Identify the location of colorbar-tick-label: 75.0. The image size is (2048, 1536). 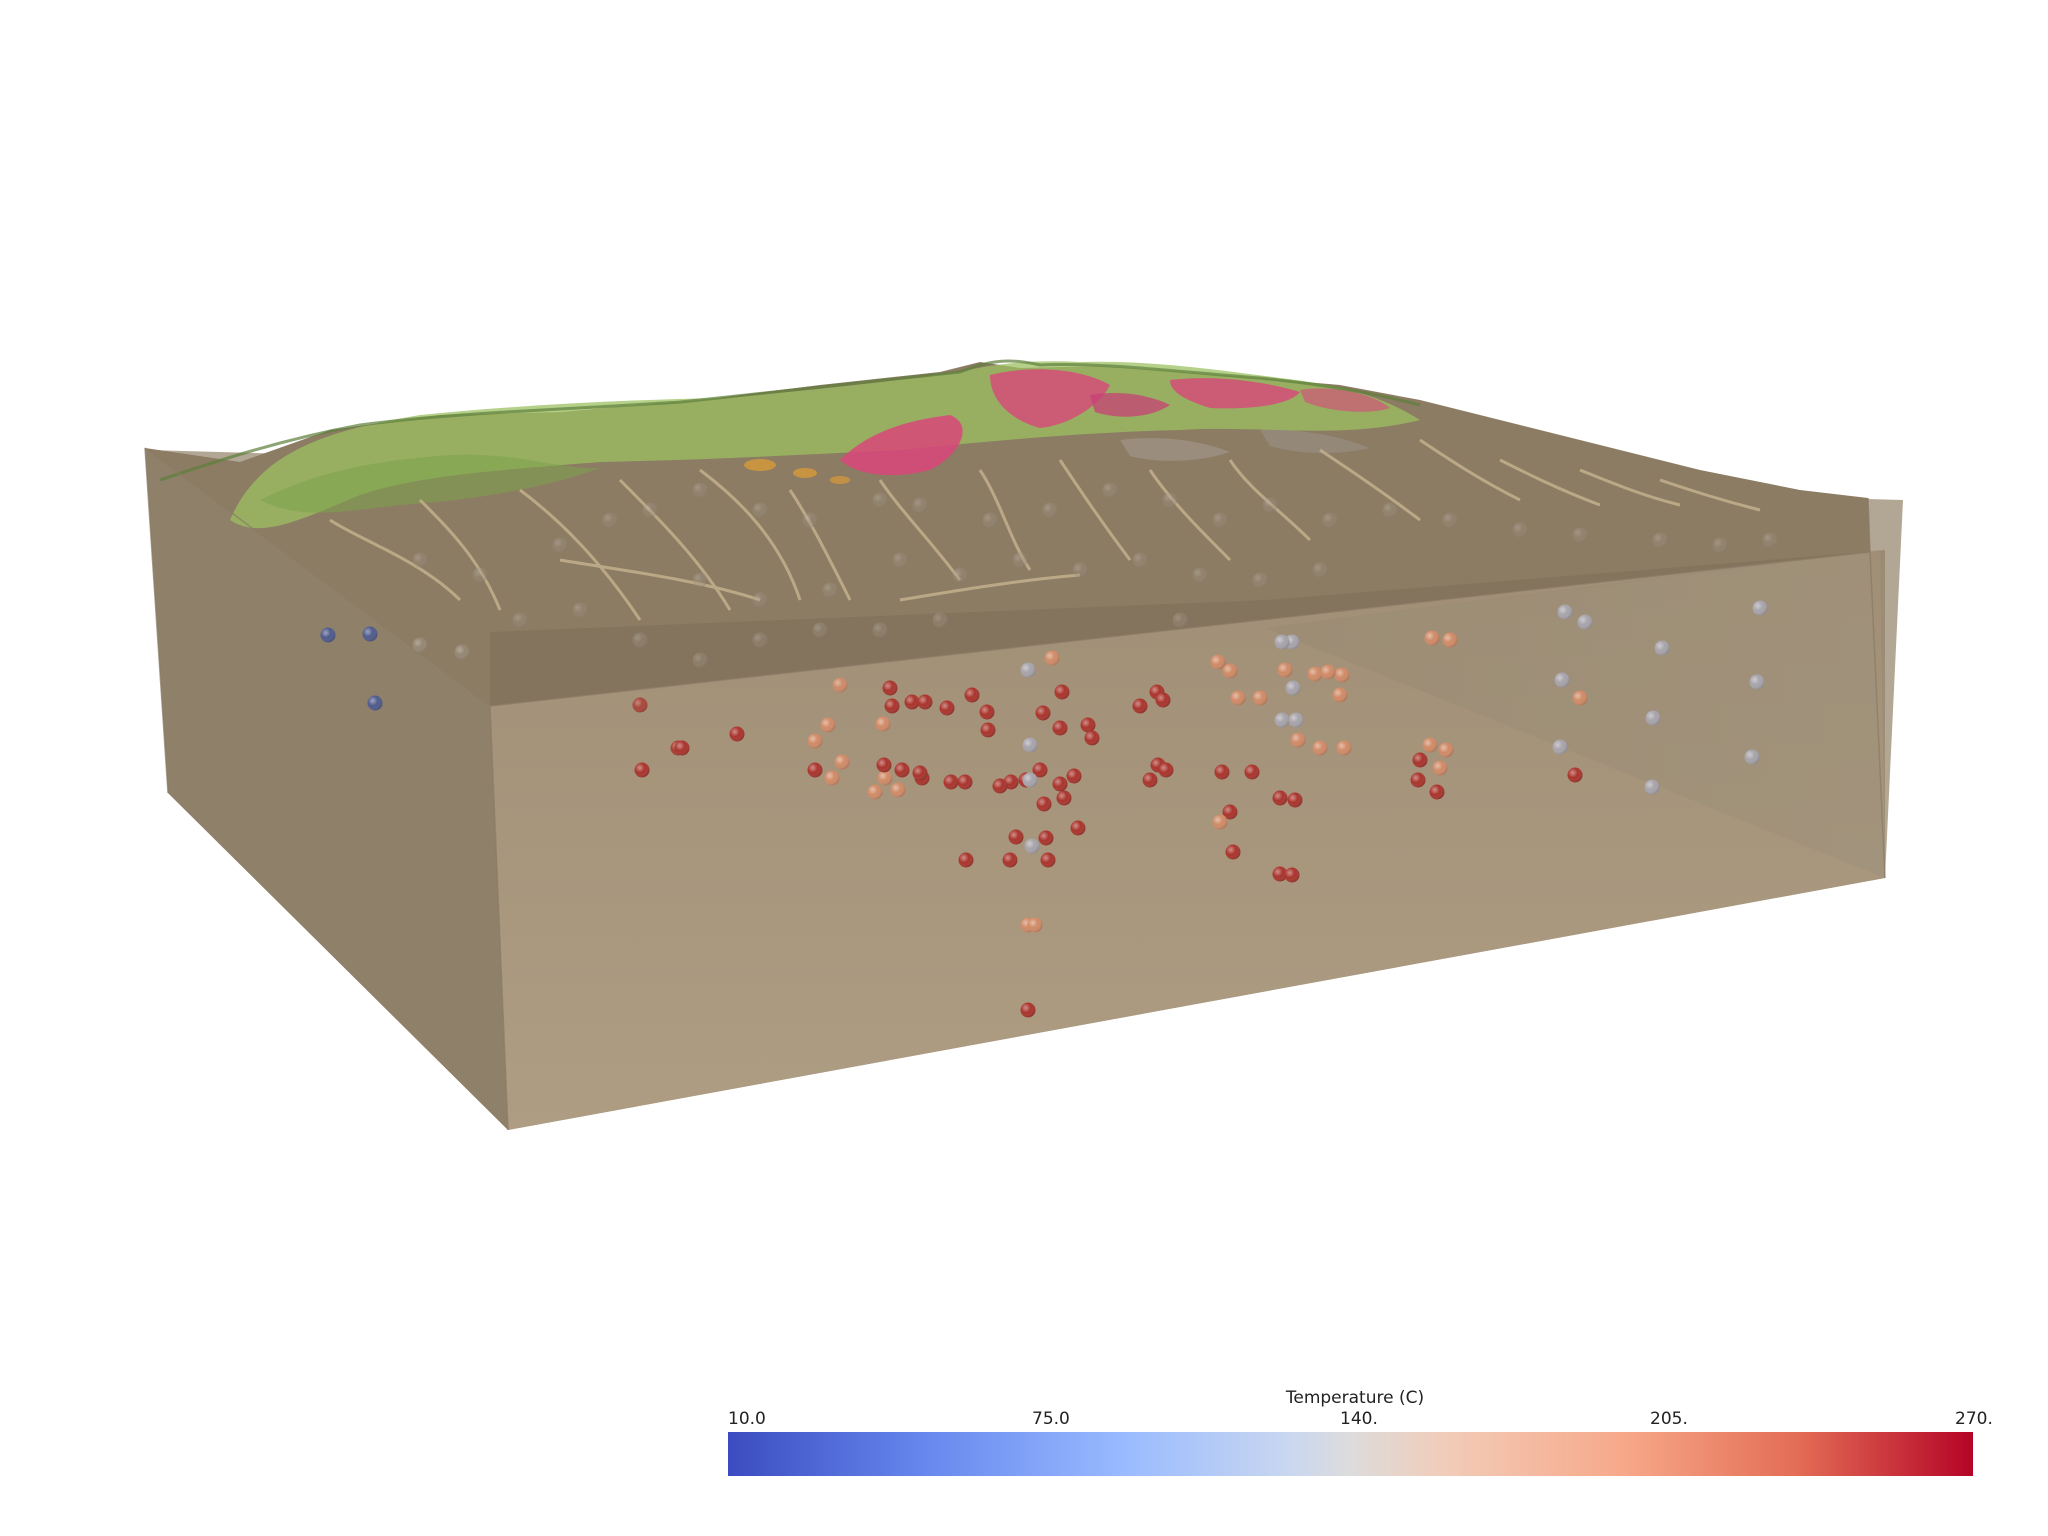
(1051, 1419).